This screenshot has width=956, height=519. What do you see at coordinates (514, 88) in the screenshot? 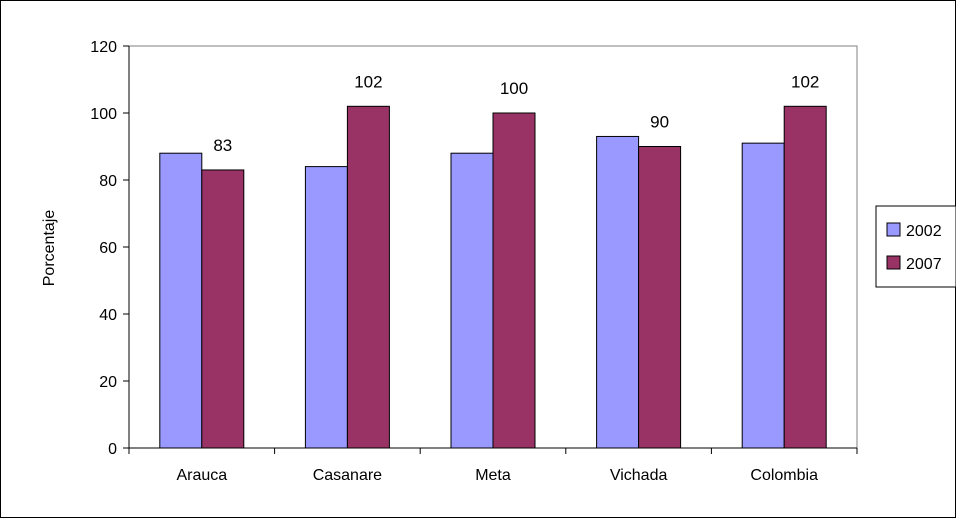
I see `data-label: 100` at bounding box center [514, 88].